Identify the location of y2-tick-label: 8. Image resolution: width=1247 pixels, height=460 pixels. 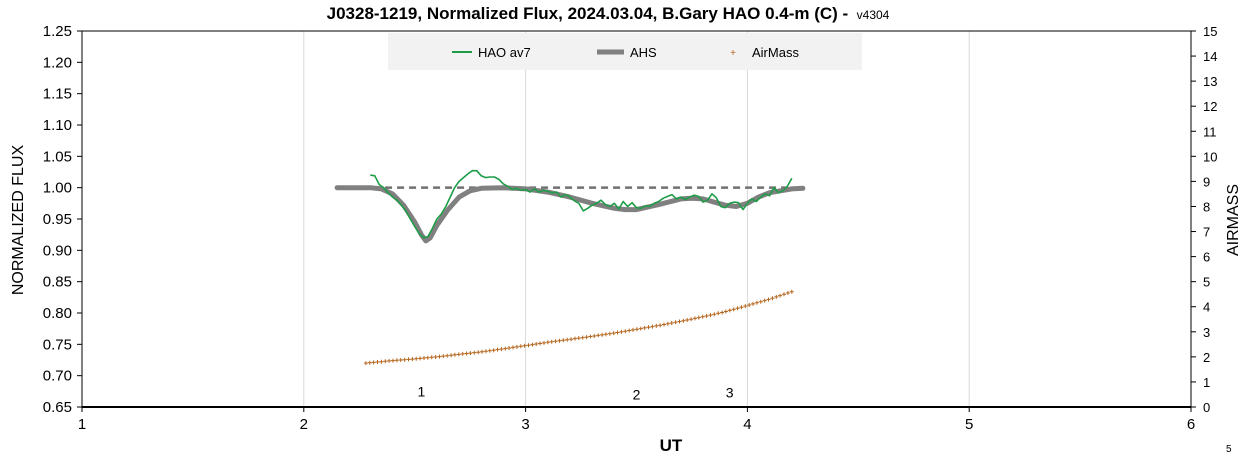
(1206, 206).